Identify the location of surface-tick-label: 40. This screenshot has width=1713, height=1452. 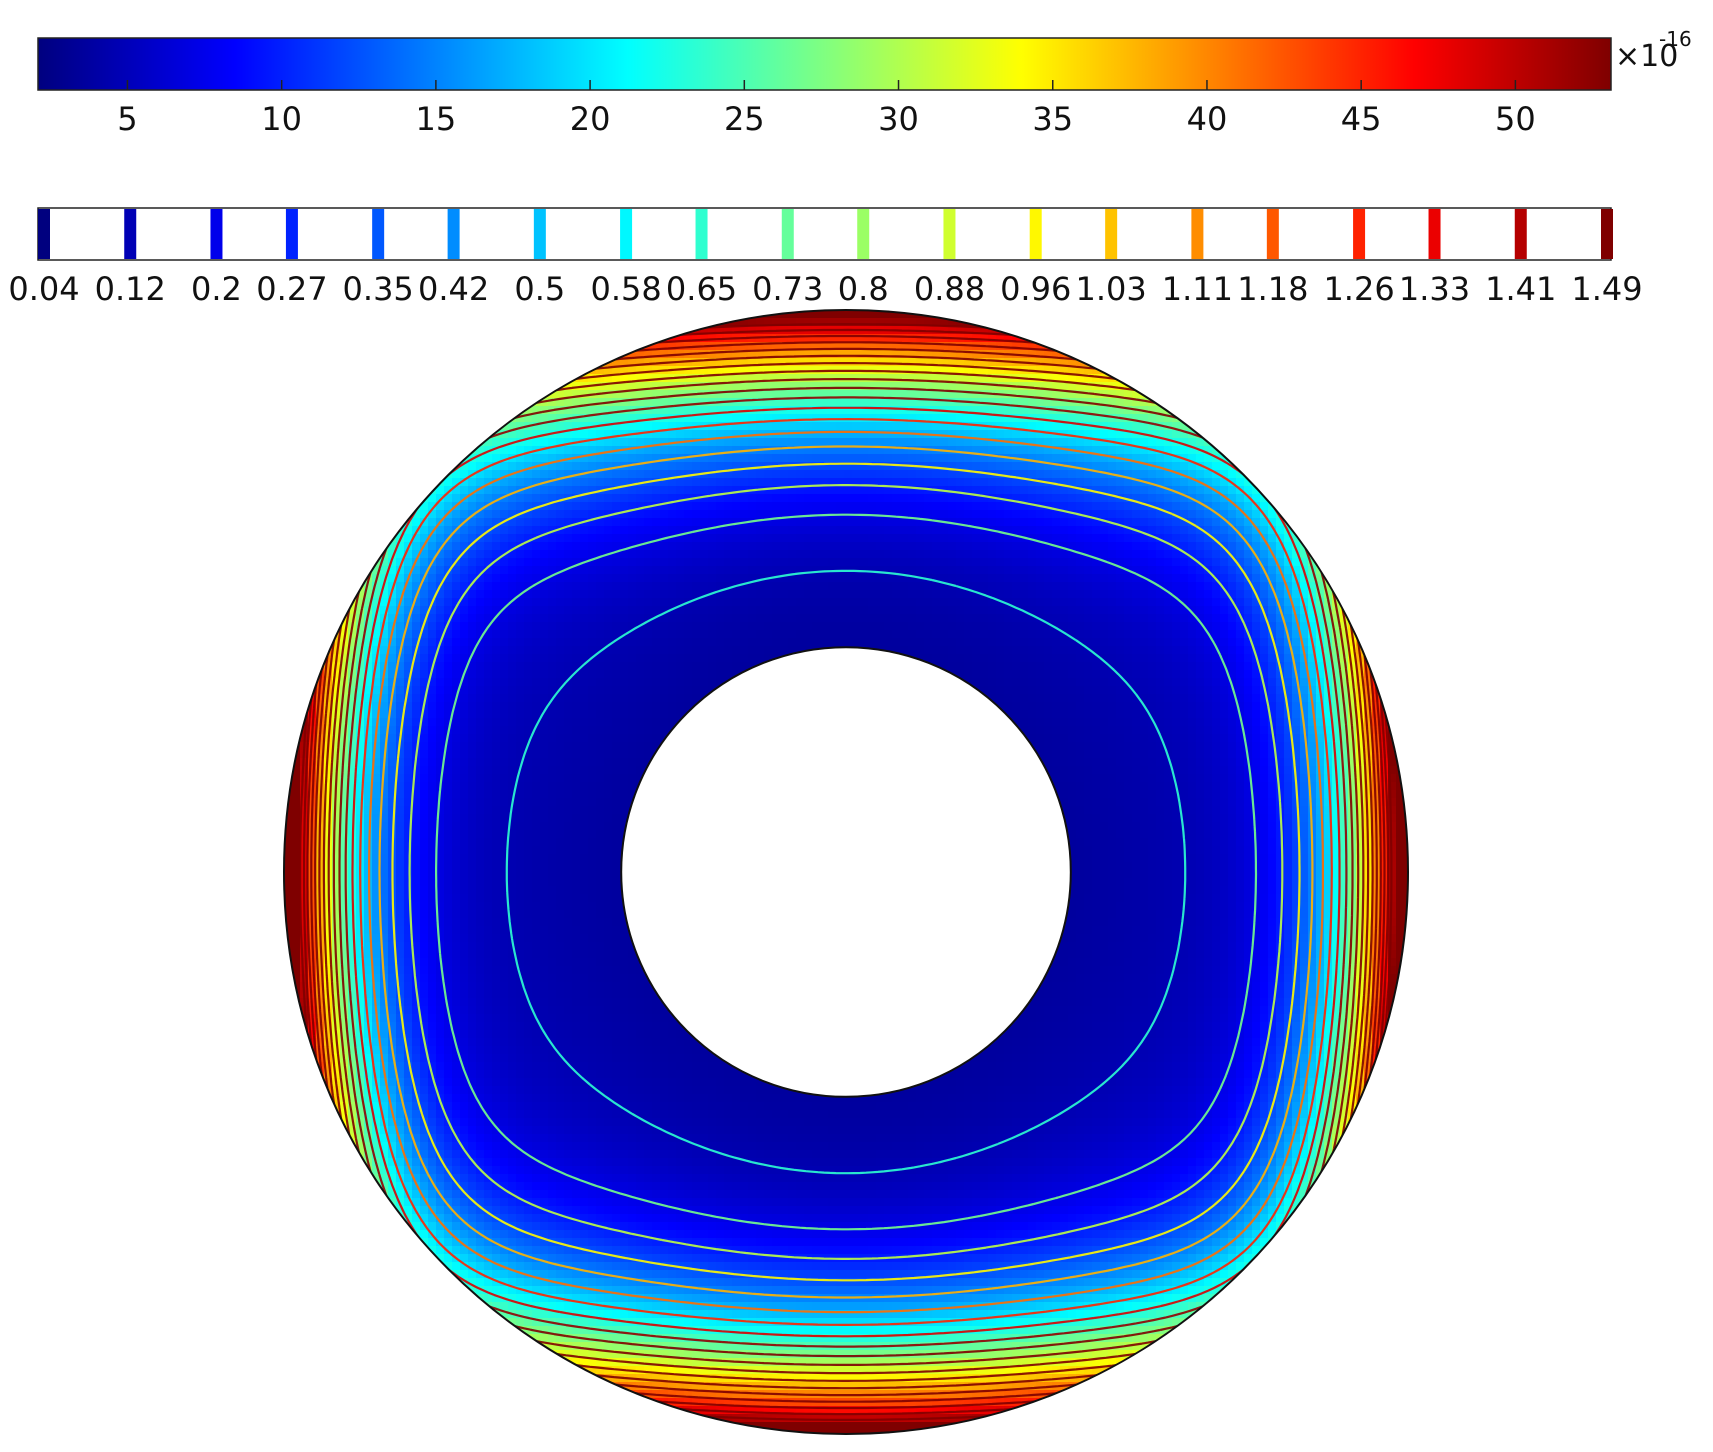
(1207, 119).